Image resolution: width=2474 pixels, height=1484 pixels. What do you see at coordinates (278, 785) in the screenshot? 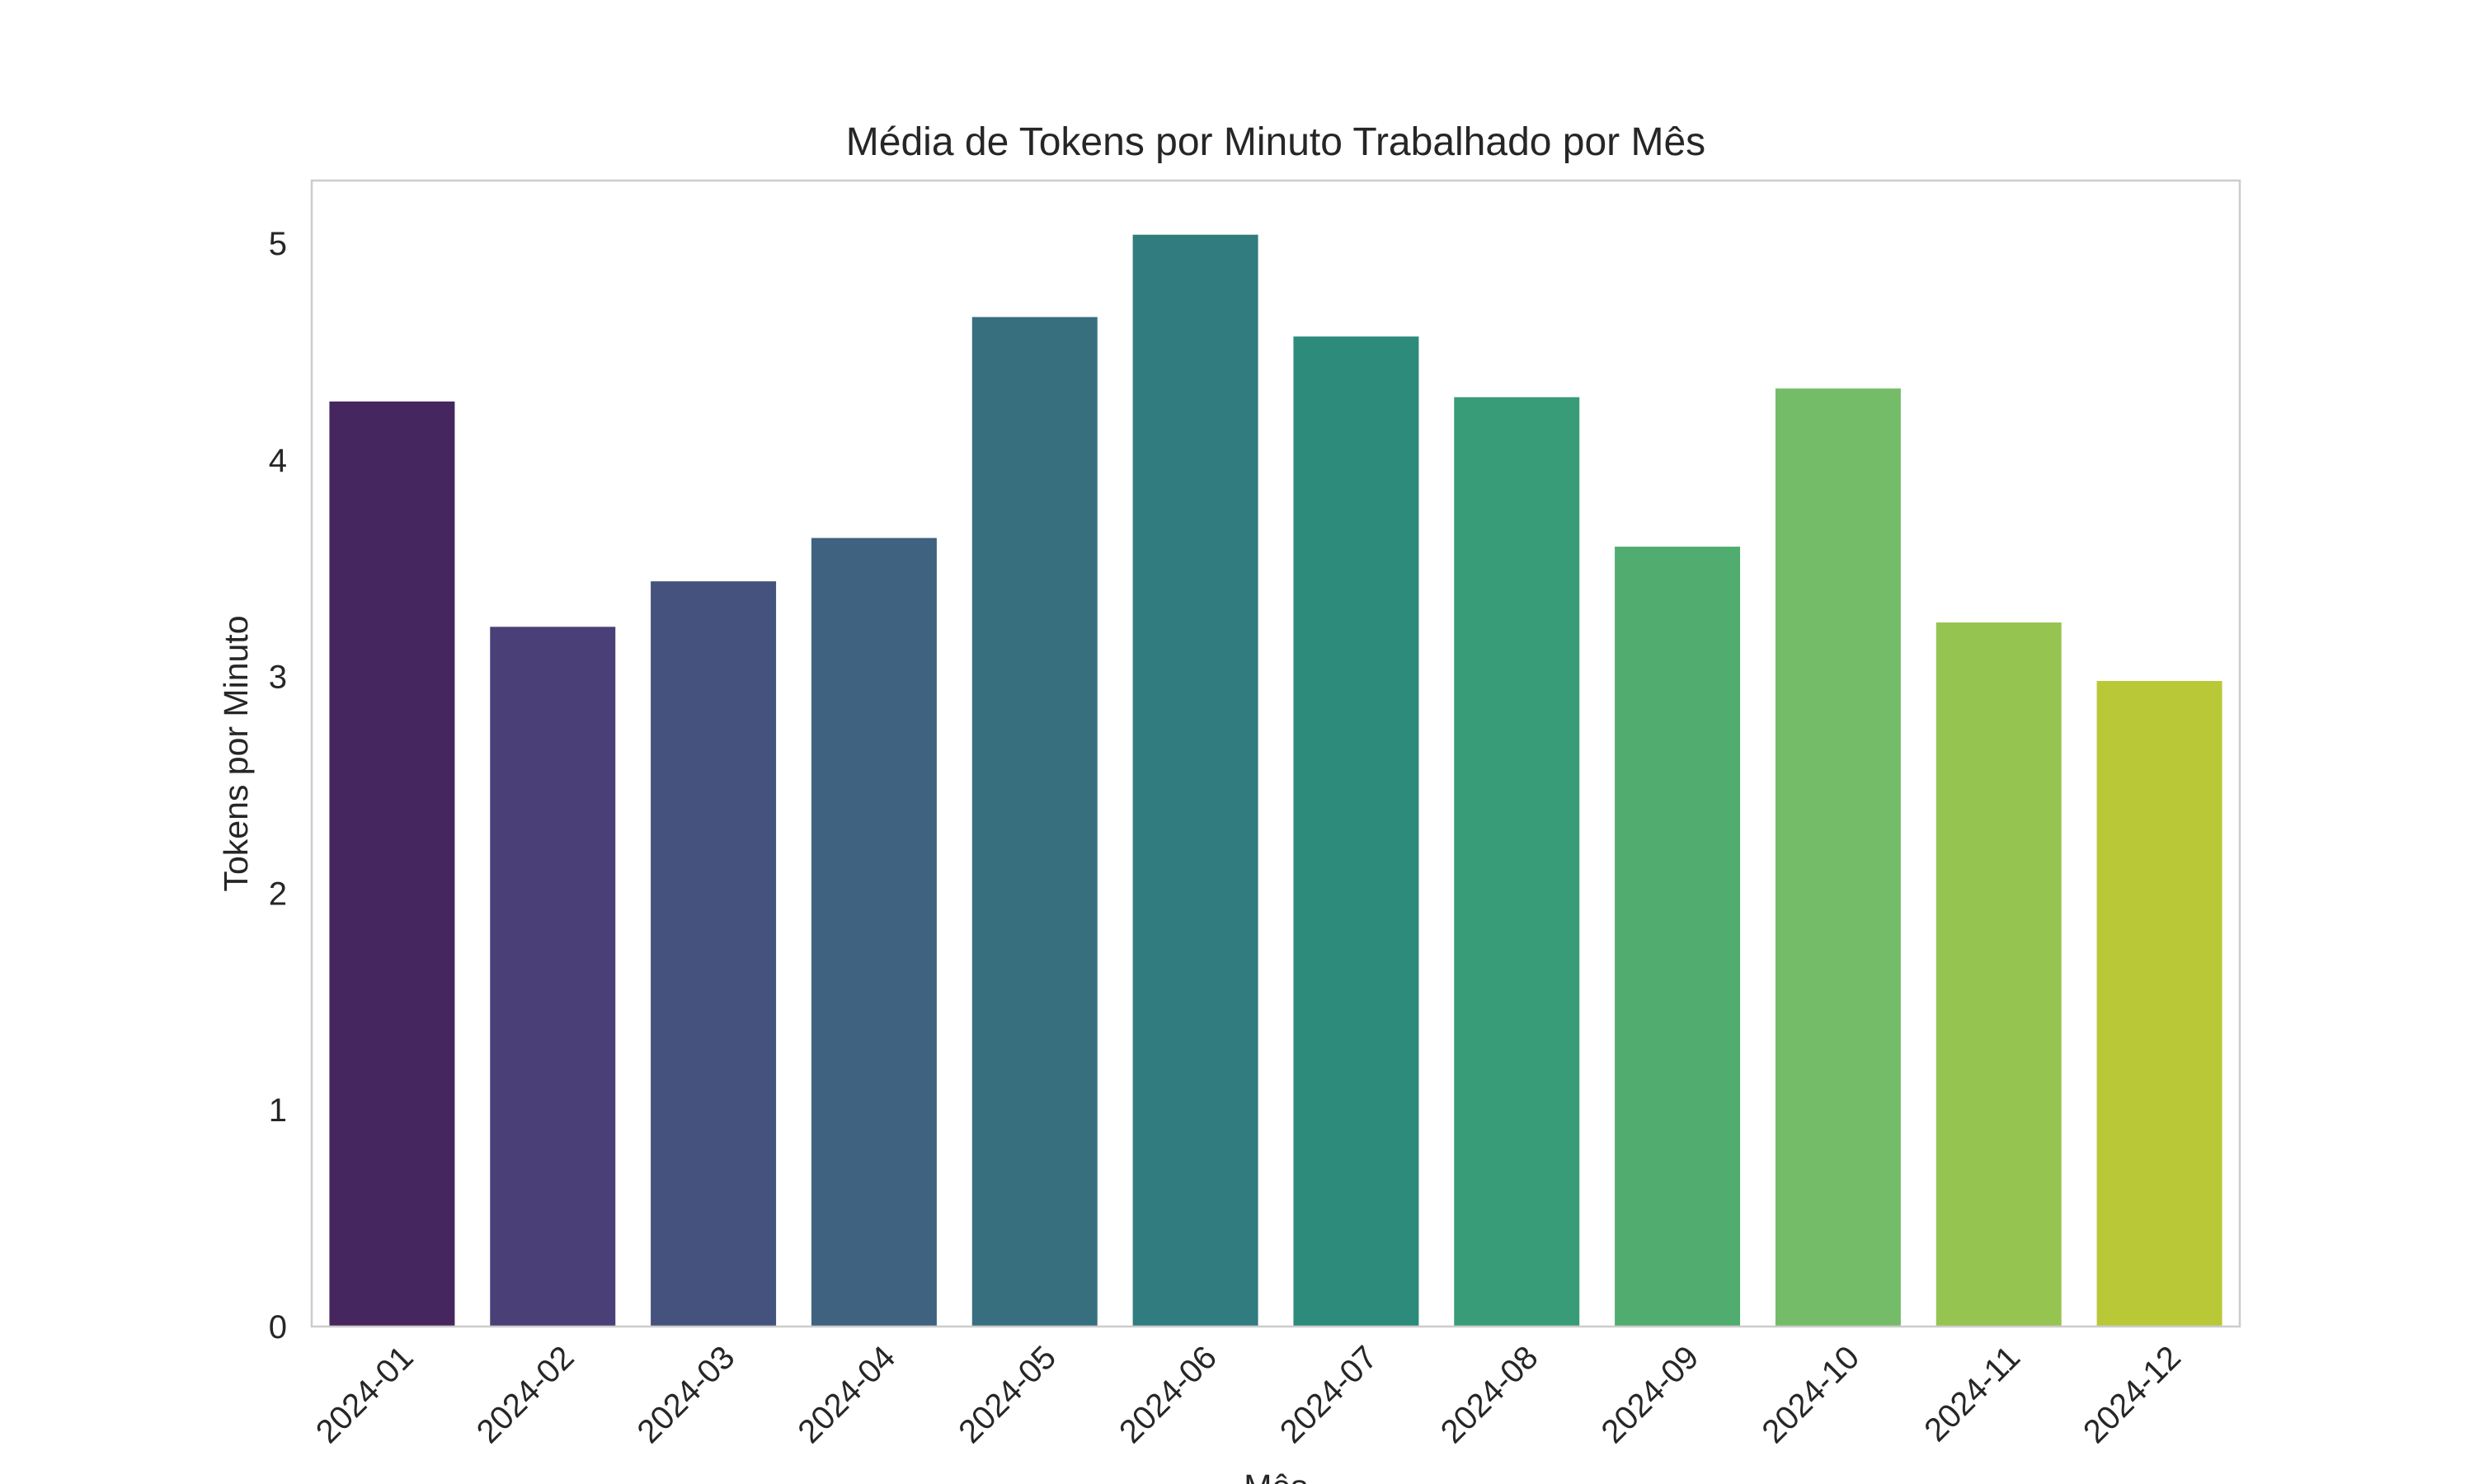
I see `y-axis-ticks: 0 1 2 3 4 5` at bounding box center [278, 785].